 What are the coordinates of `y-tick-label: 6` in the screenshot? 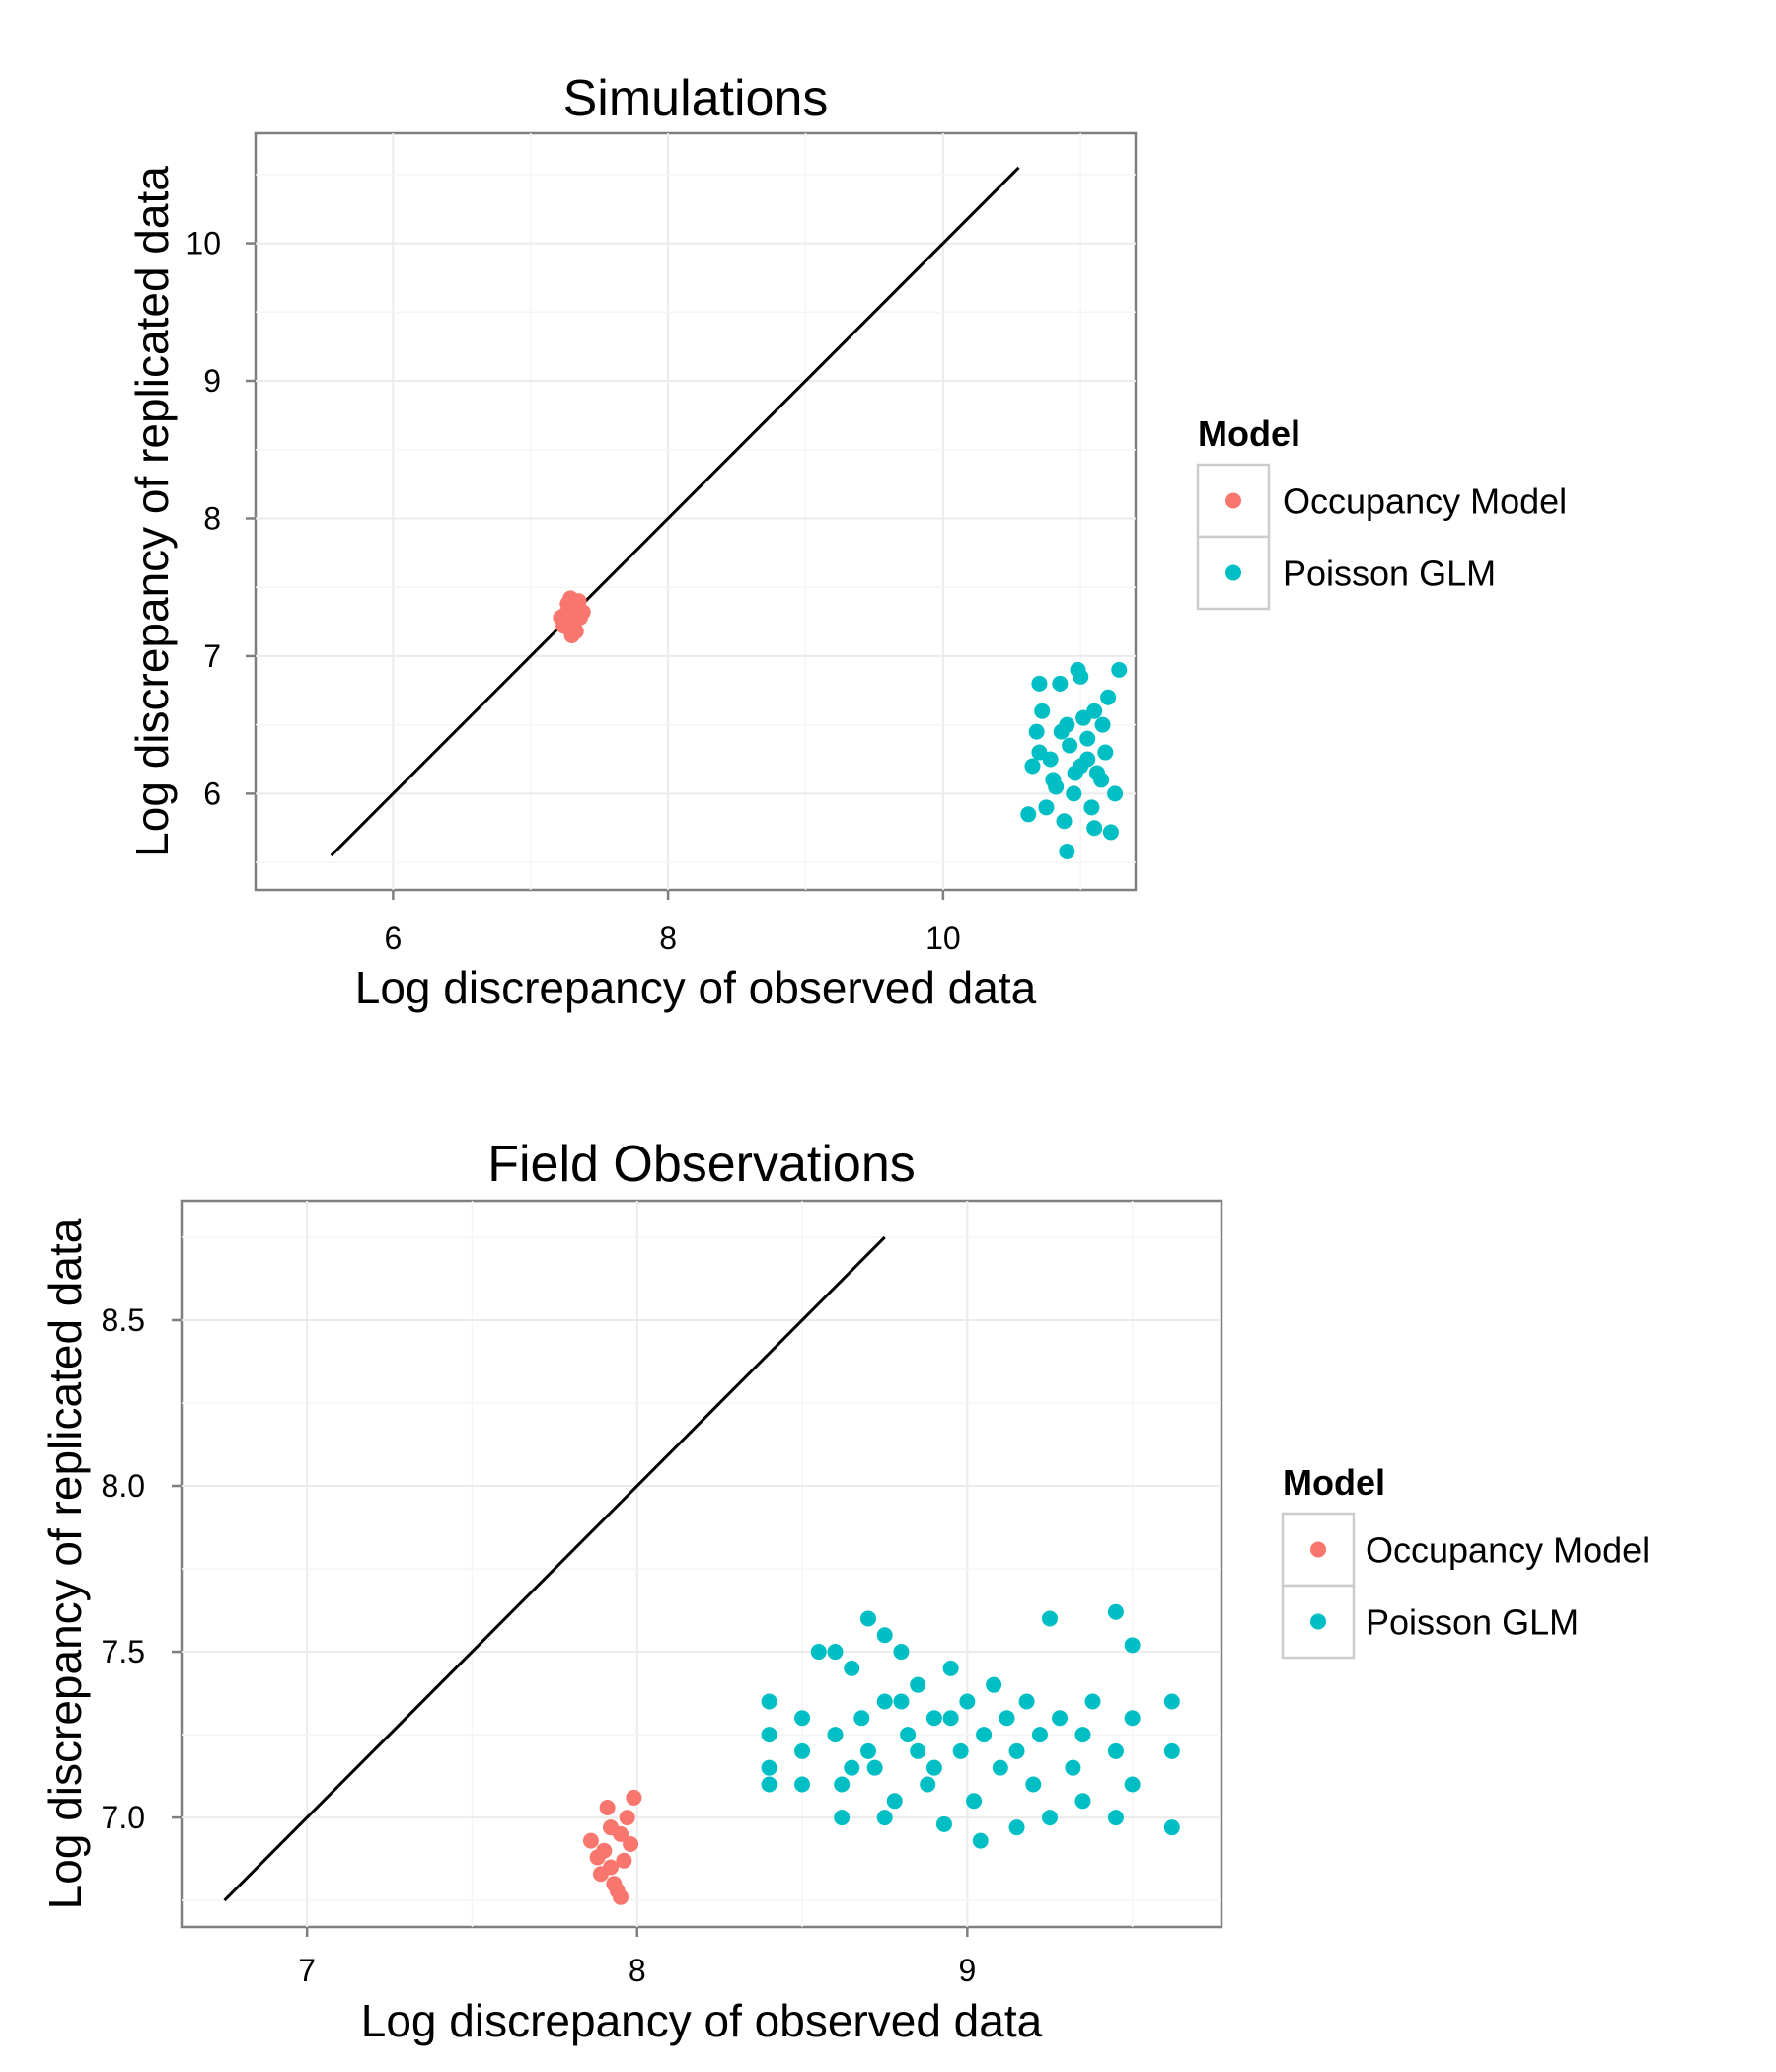 It's located at (212, 794).